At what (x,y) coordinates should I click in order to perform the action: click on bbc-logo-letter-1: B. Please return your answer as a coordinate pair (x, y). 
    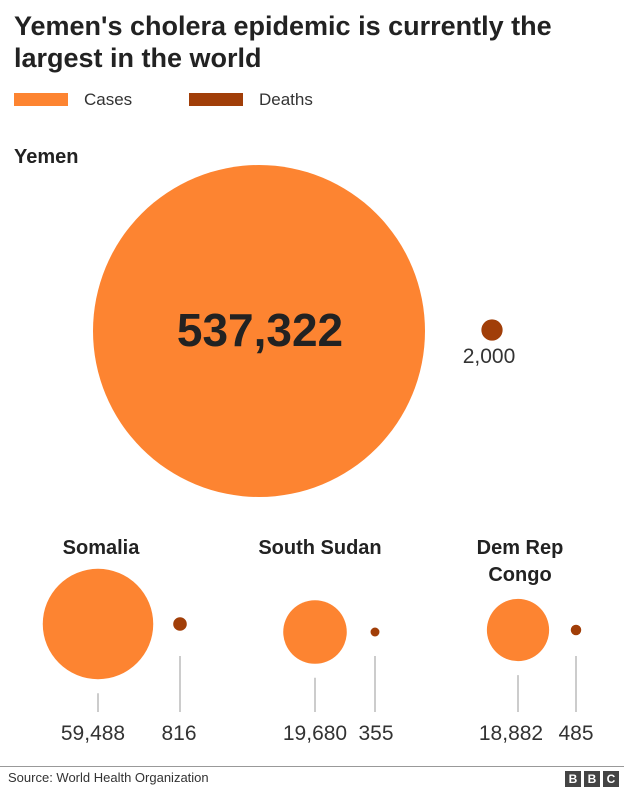
    Looking at the image, I should click on (573, 779).